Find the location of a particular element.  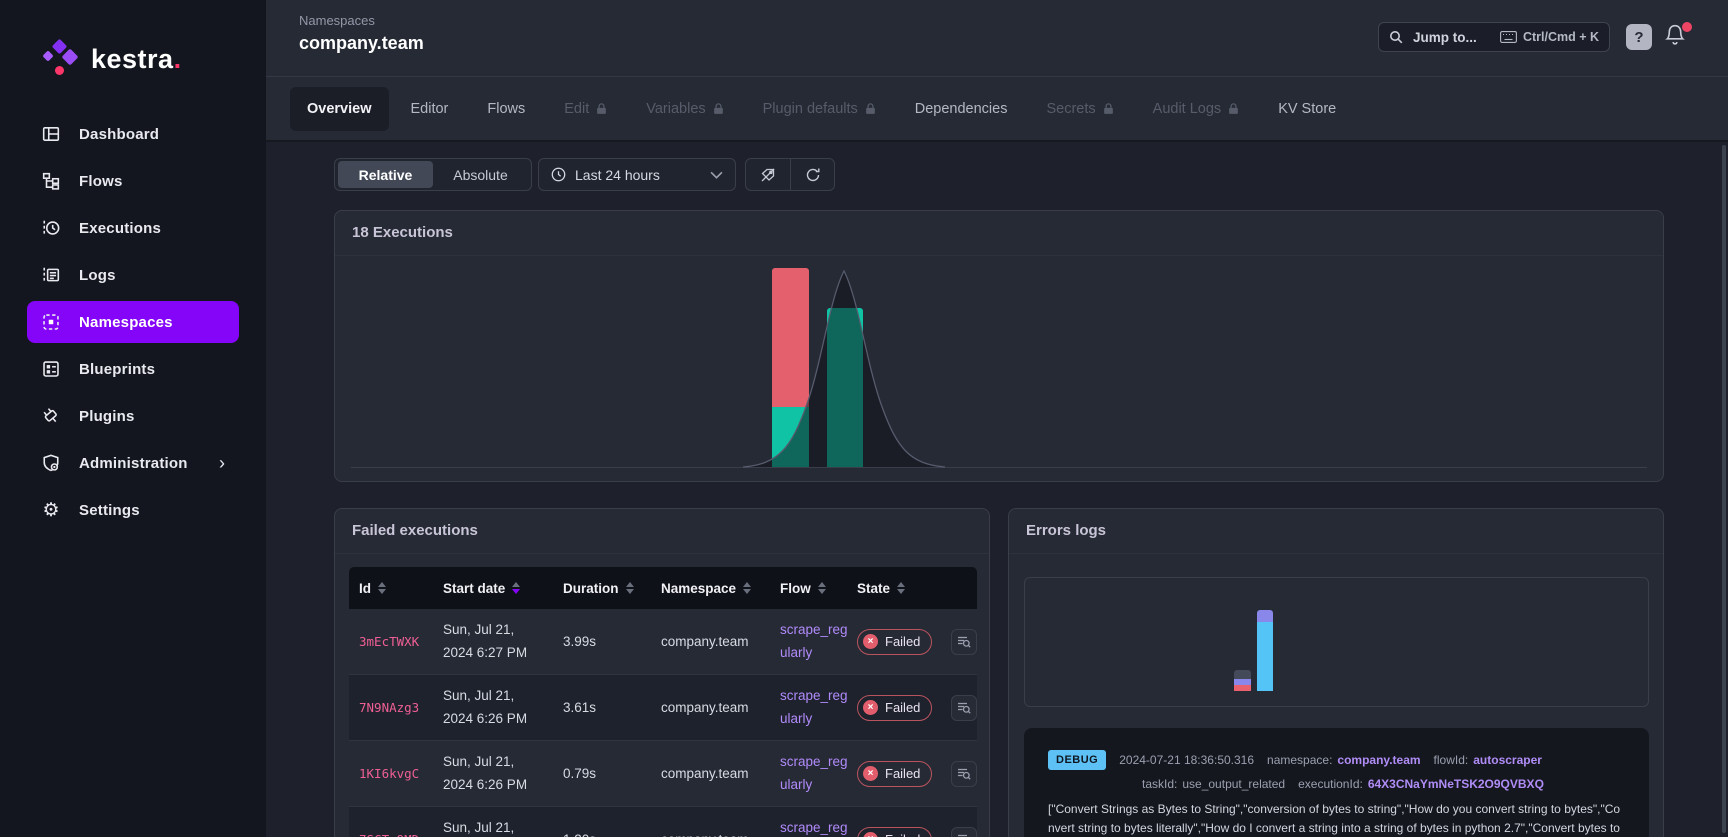

page-title: company.team is located at coordinates (361, 43).